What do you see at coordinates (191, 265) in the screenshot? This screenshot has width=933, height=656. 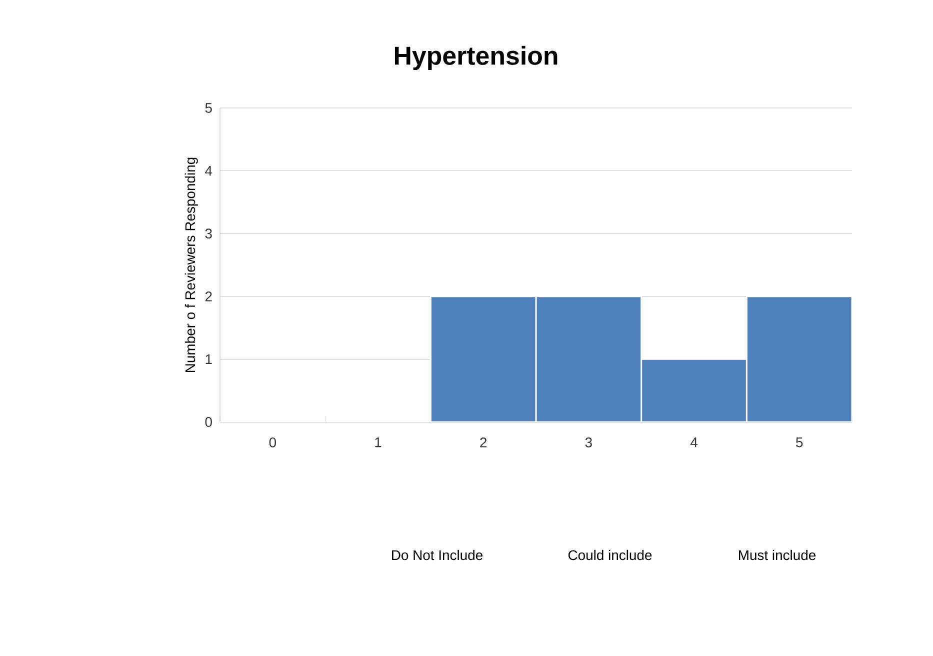 I see `y-axis-title: Number o f Reviewers Responding` at bounding box center [191, 265].